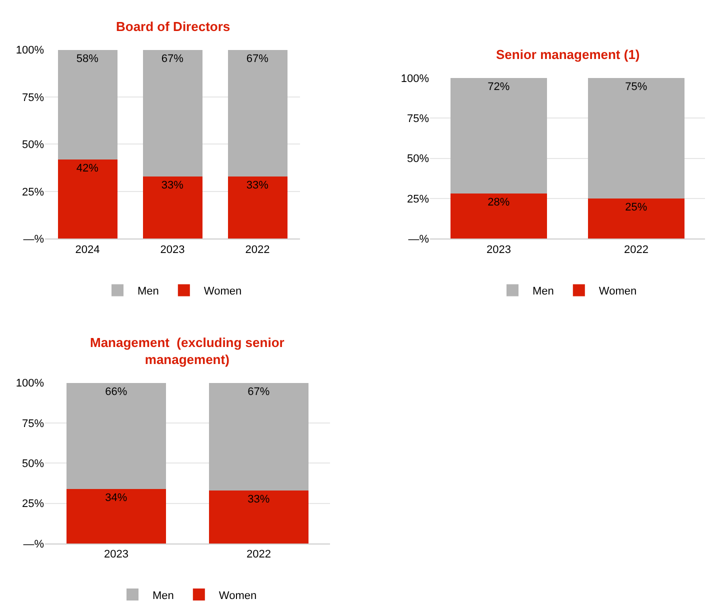 The height and width of the screenshot is (609, 709). Describe the element at coordinates (87, 58) in the screenshot. I see `data-label: 58%` at that location.